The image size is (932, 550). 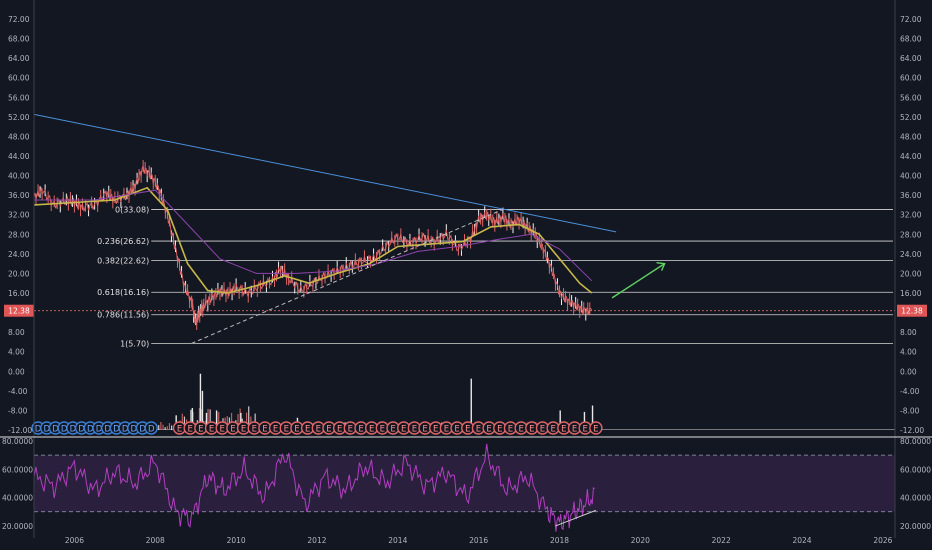 What do you see at coordinates (19, 215) in the screenshot?
I see `y-tick-label-left: 32.00` at bounding box center [19, 215].